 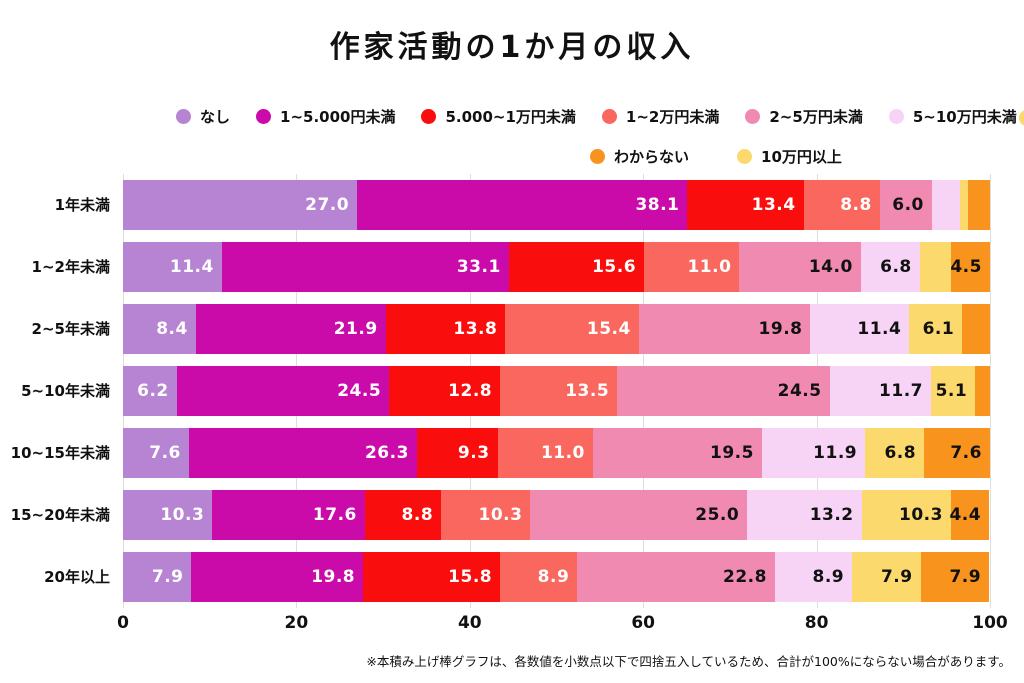 What do you see at coordinates (652, 157) in the screenshot?
I see `legend-label: わからない` at bounding box center [652, 157].